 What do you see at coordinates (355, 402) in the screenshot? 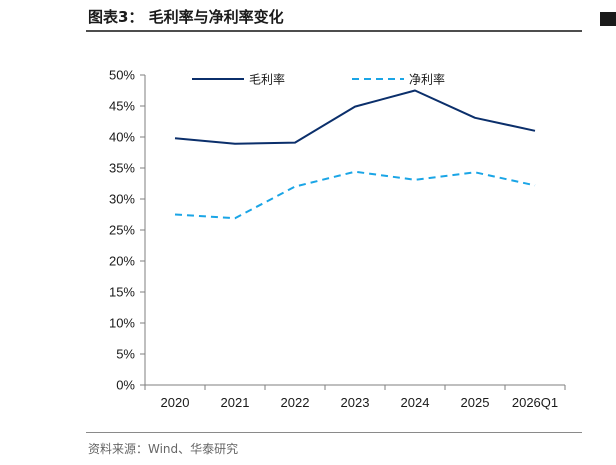
I see `x-tick-label: 2023` at bounding box center [355, 402].